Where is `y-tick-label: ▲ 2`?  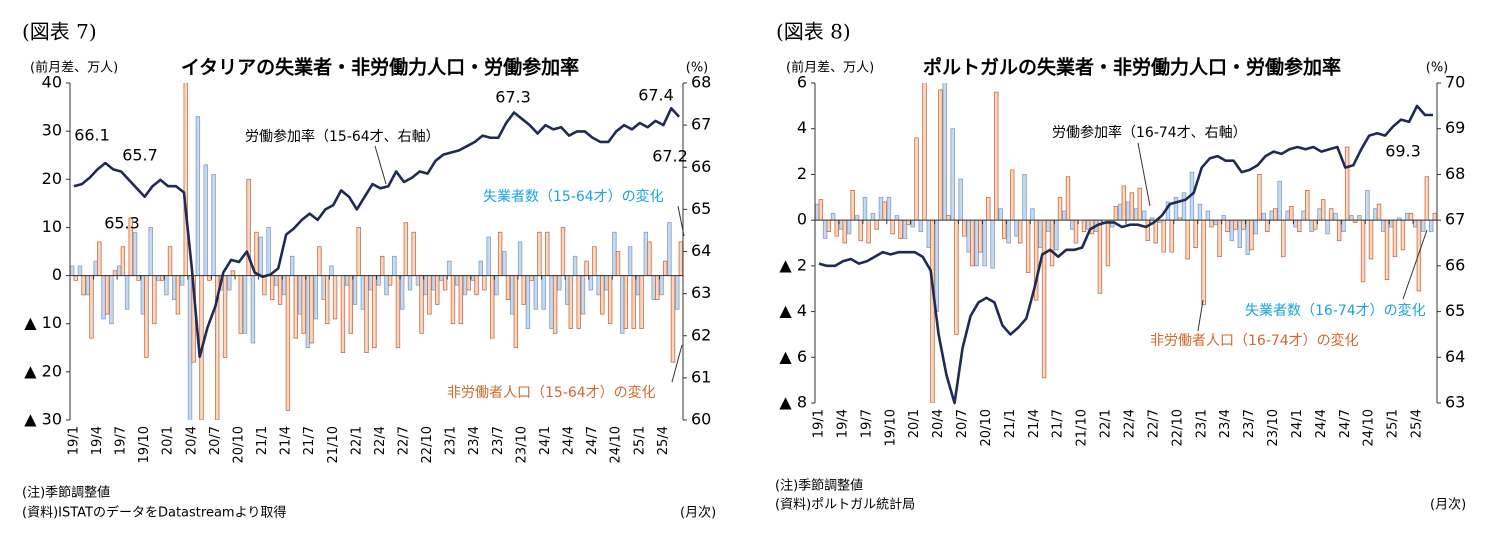 y-tick-label: ▲ 2 is located at coordinates (793, 264).